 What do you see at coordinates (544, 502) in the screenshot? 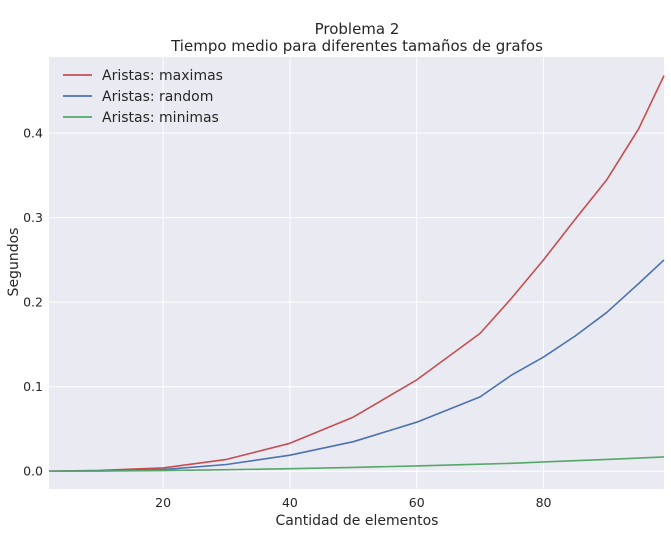
I see `x-tick-label: 80` at bounding box center [544, 502].